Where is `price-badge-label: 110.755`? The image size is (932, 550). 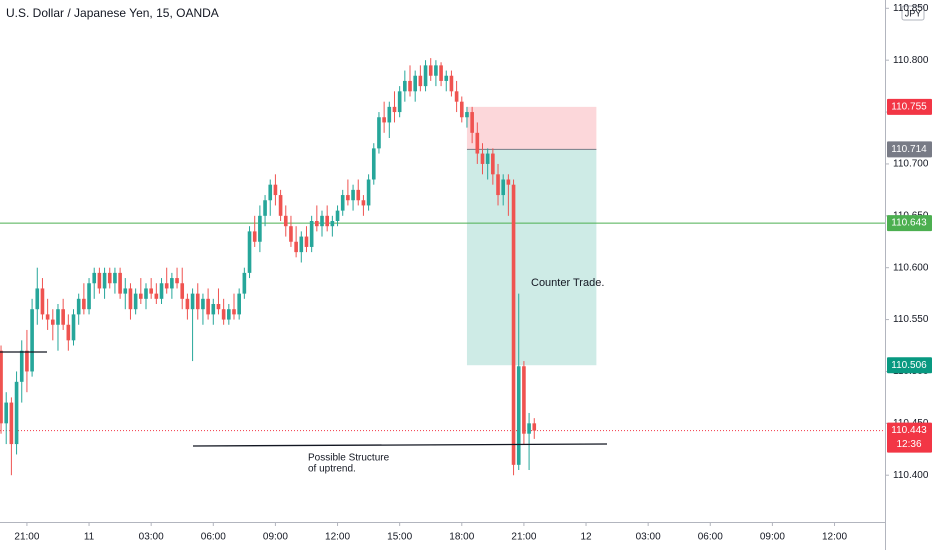
price-badge-label: 110.755 is located at coordinates (909, 107).